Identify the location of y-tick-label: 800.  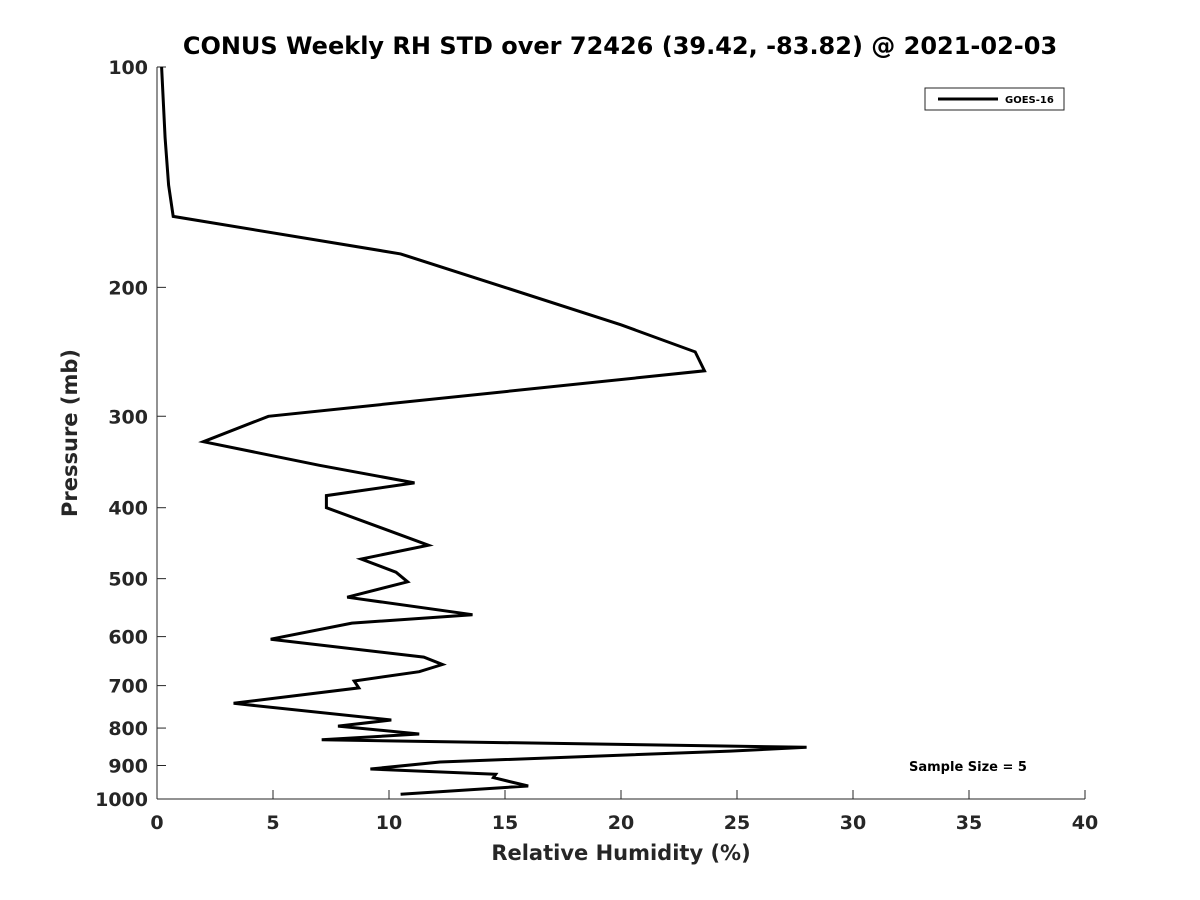
(128, 729).